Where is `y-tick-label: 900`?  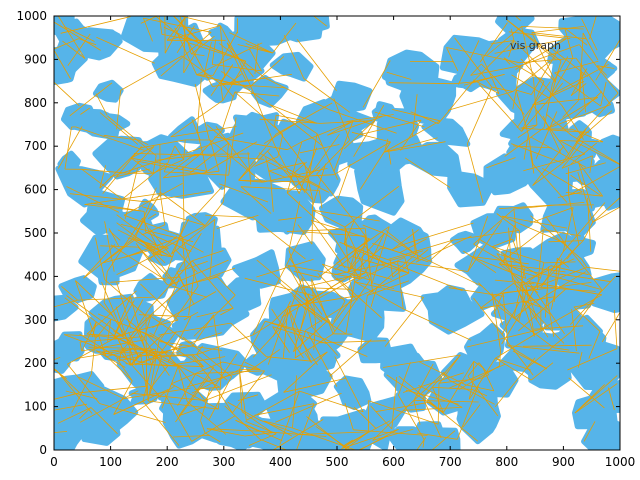 y-tick-label: 900 is located at coordinates (35, 59).